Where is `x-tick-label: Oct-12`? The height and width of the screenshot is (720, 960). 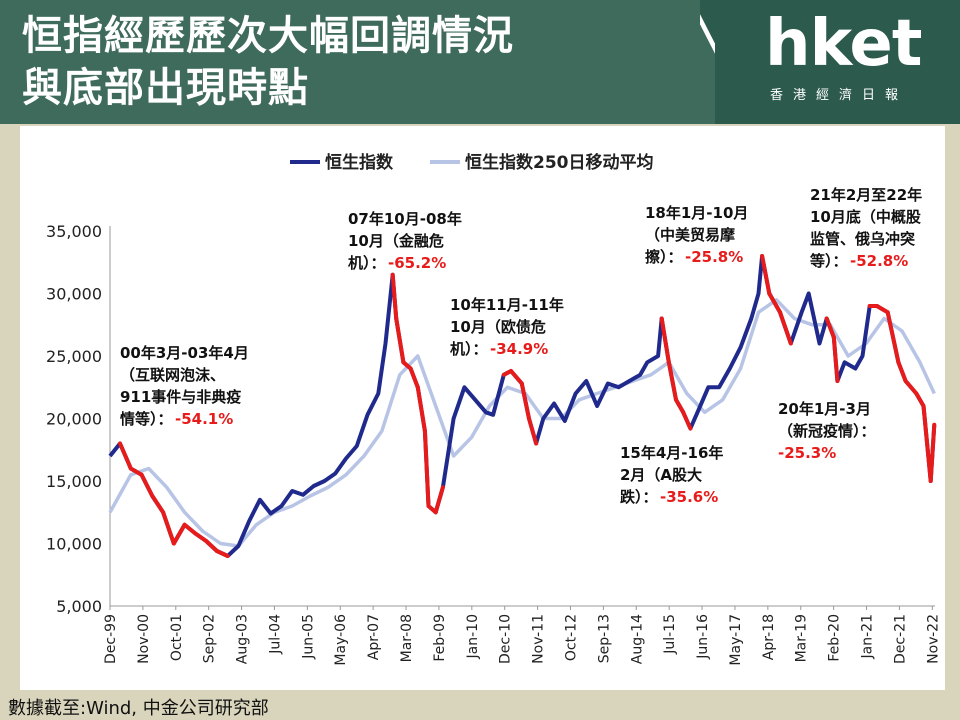
x-tick-label: Oct-12 is located at coordinates (571, 637).